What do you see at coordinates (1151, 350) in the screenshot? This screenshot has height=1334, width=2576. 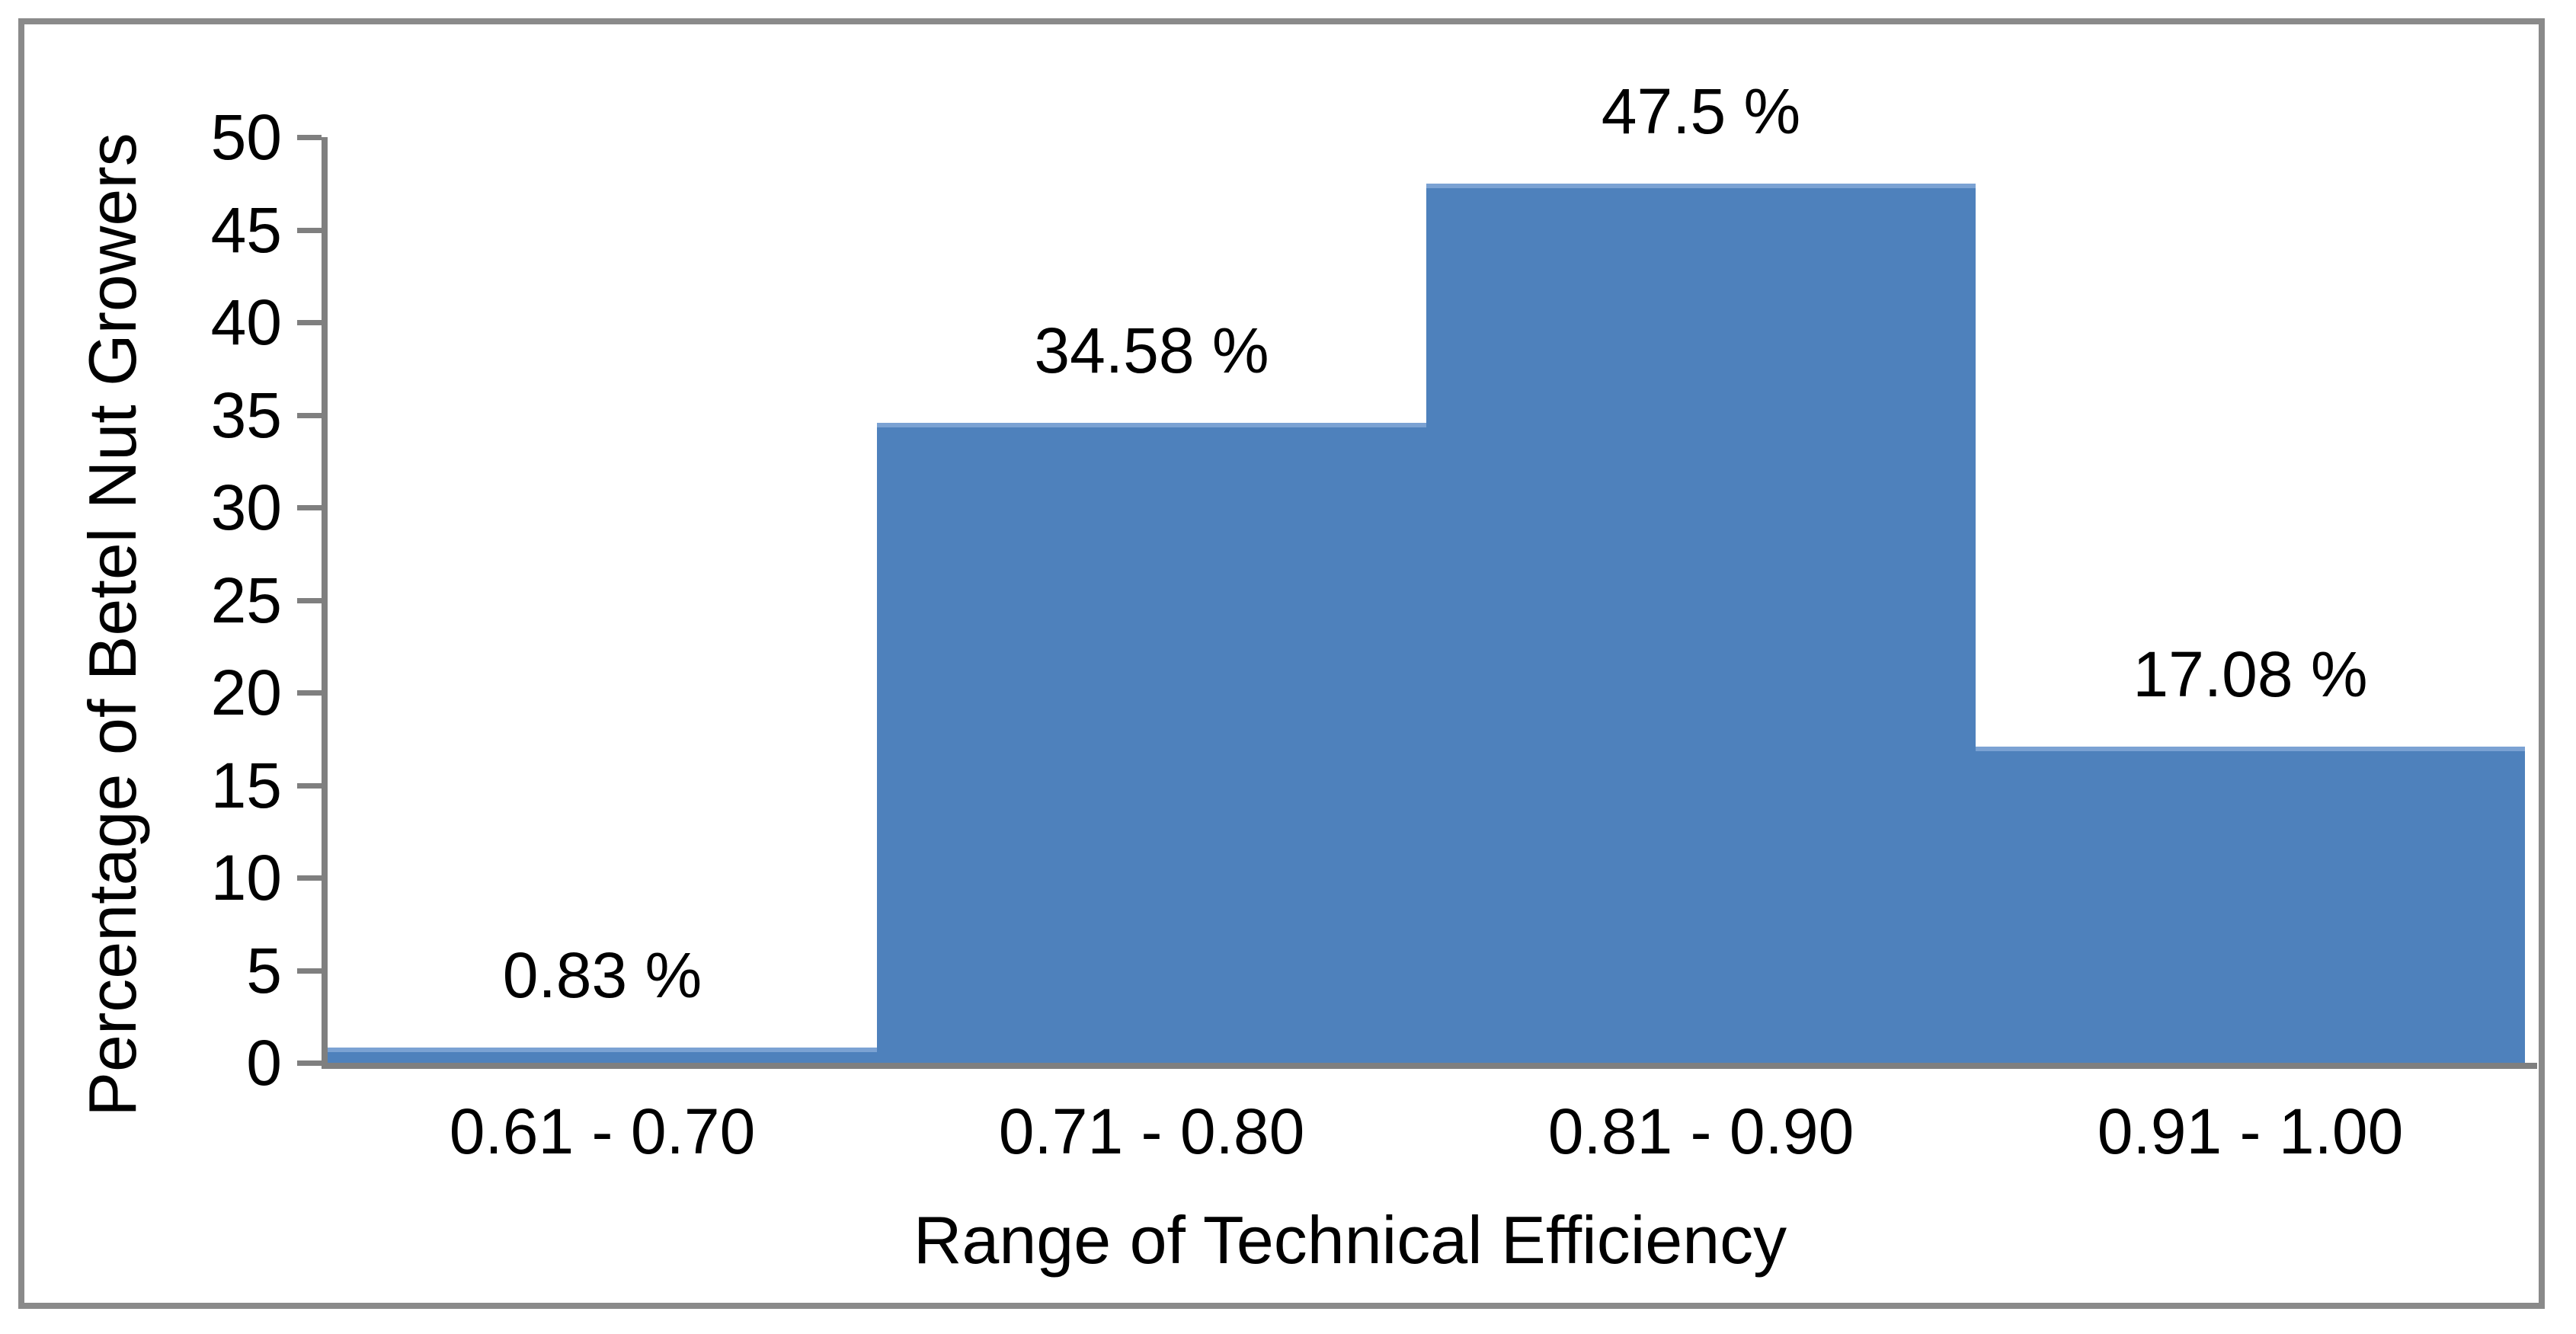 I see `bar-value-label: 34.58 %` at bounding box center [1151, 350].